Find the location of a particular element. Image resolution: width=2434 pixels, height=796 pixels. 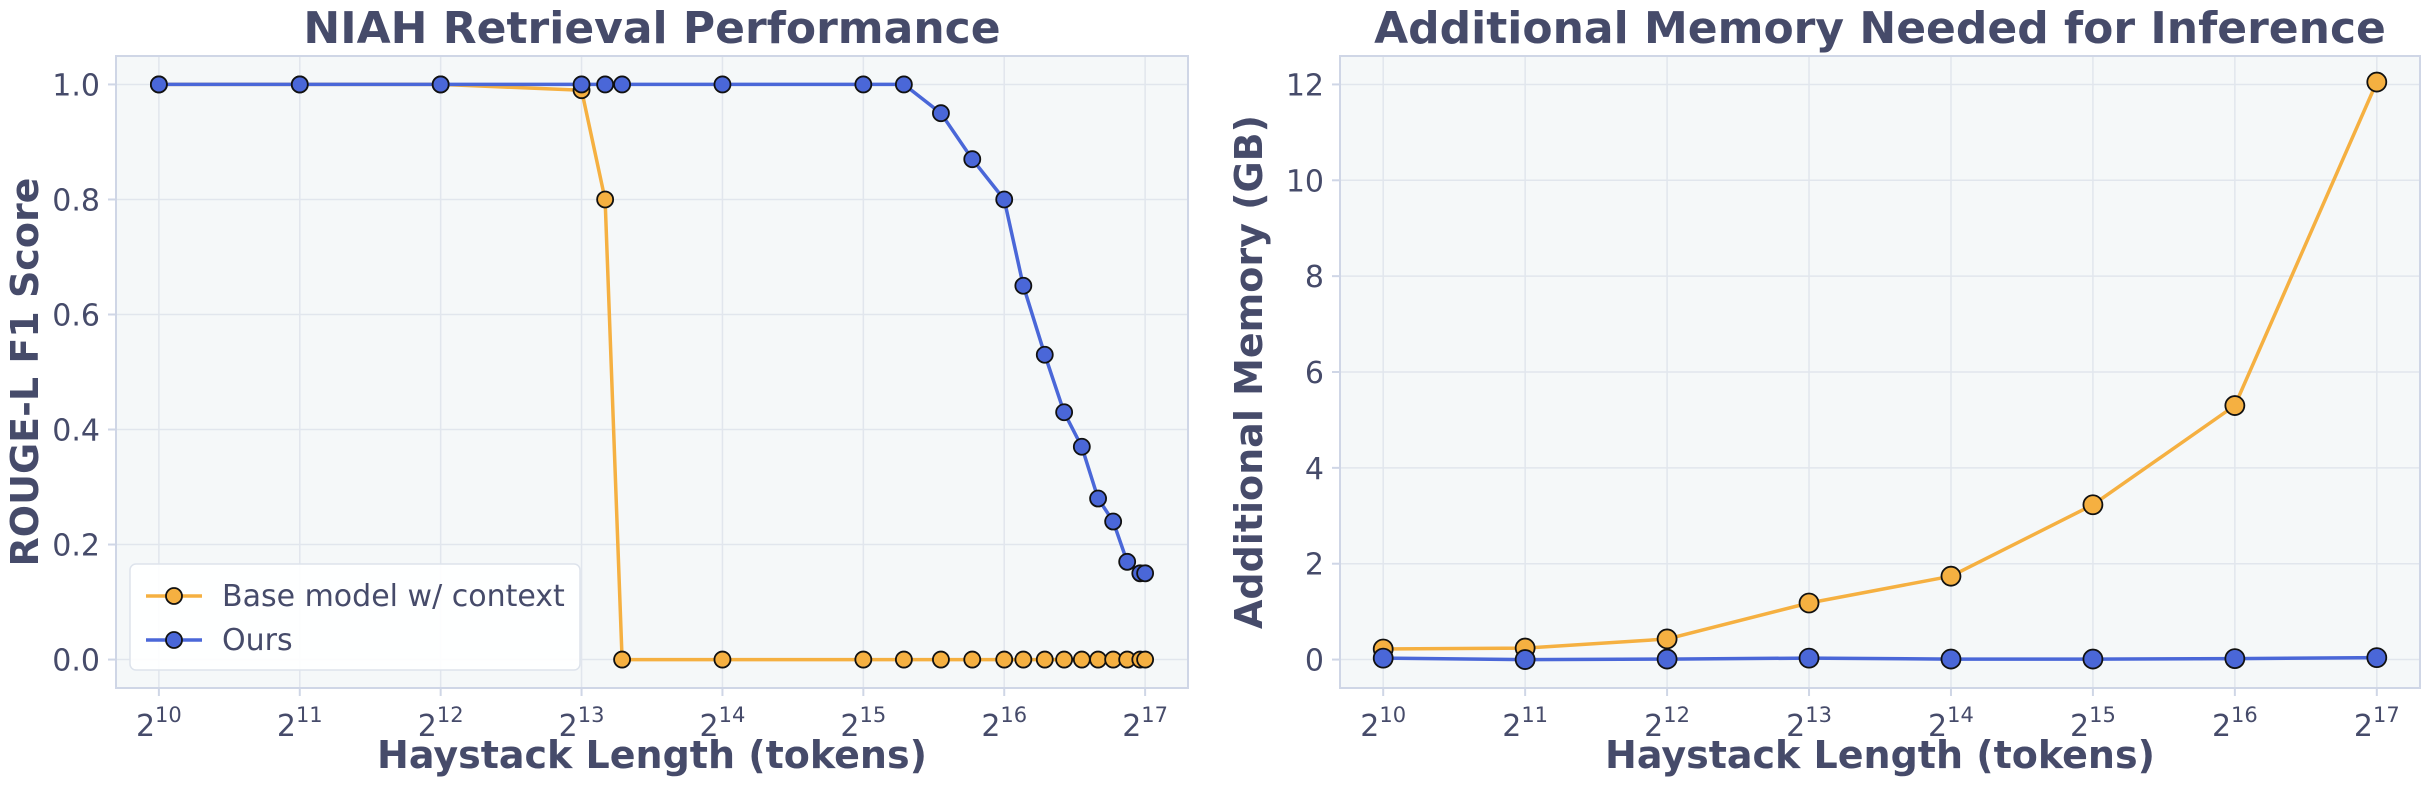

chart-1-y-tick-label: 1.0 is located at coordinates (76, 85).